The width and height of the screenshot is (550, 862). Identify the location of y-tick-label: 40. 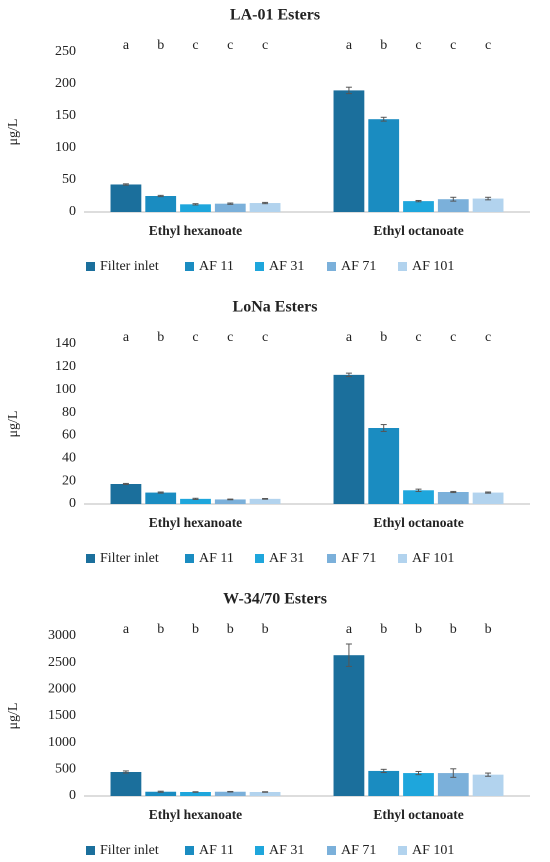
(69, 458).